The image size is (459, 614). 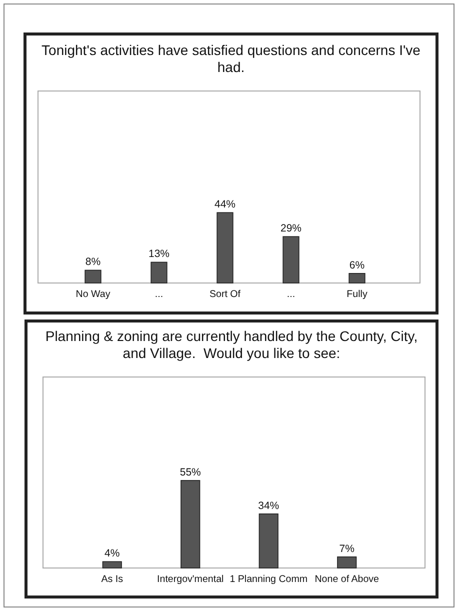 What do you see at coordinates (357, 294) in the screenshot?
I see `x-tick-label: Fully` at bounding box center [357, 294].